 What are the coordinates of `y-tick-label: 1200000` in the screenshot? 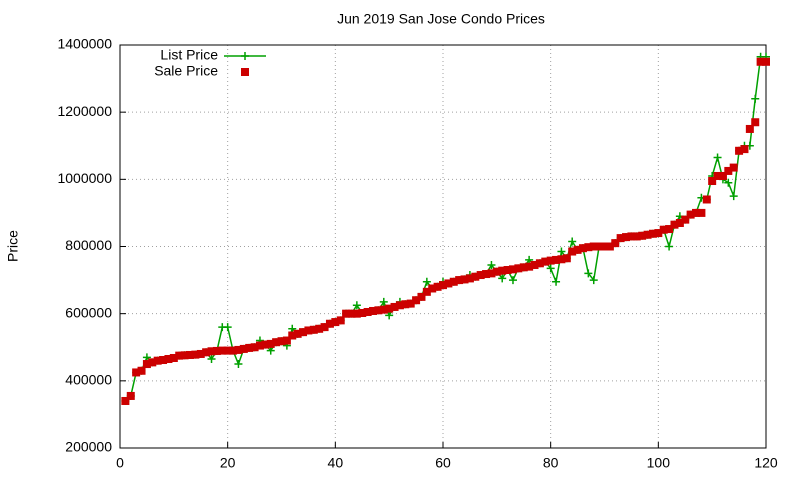 It's located at (84, 111).